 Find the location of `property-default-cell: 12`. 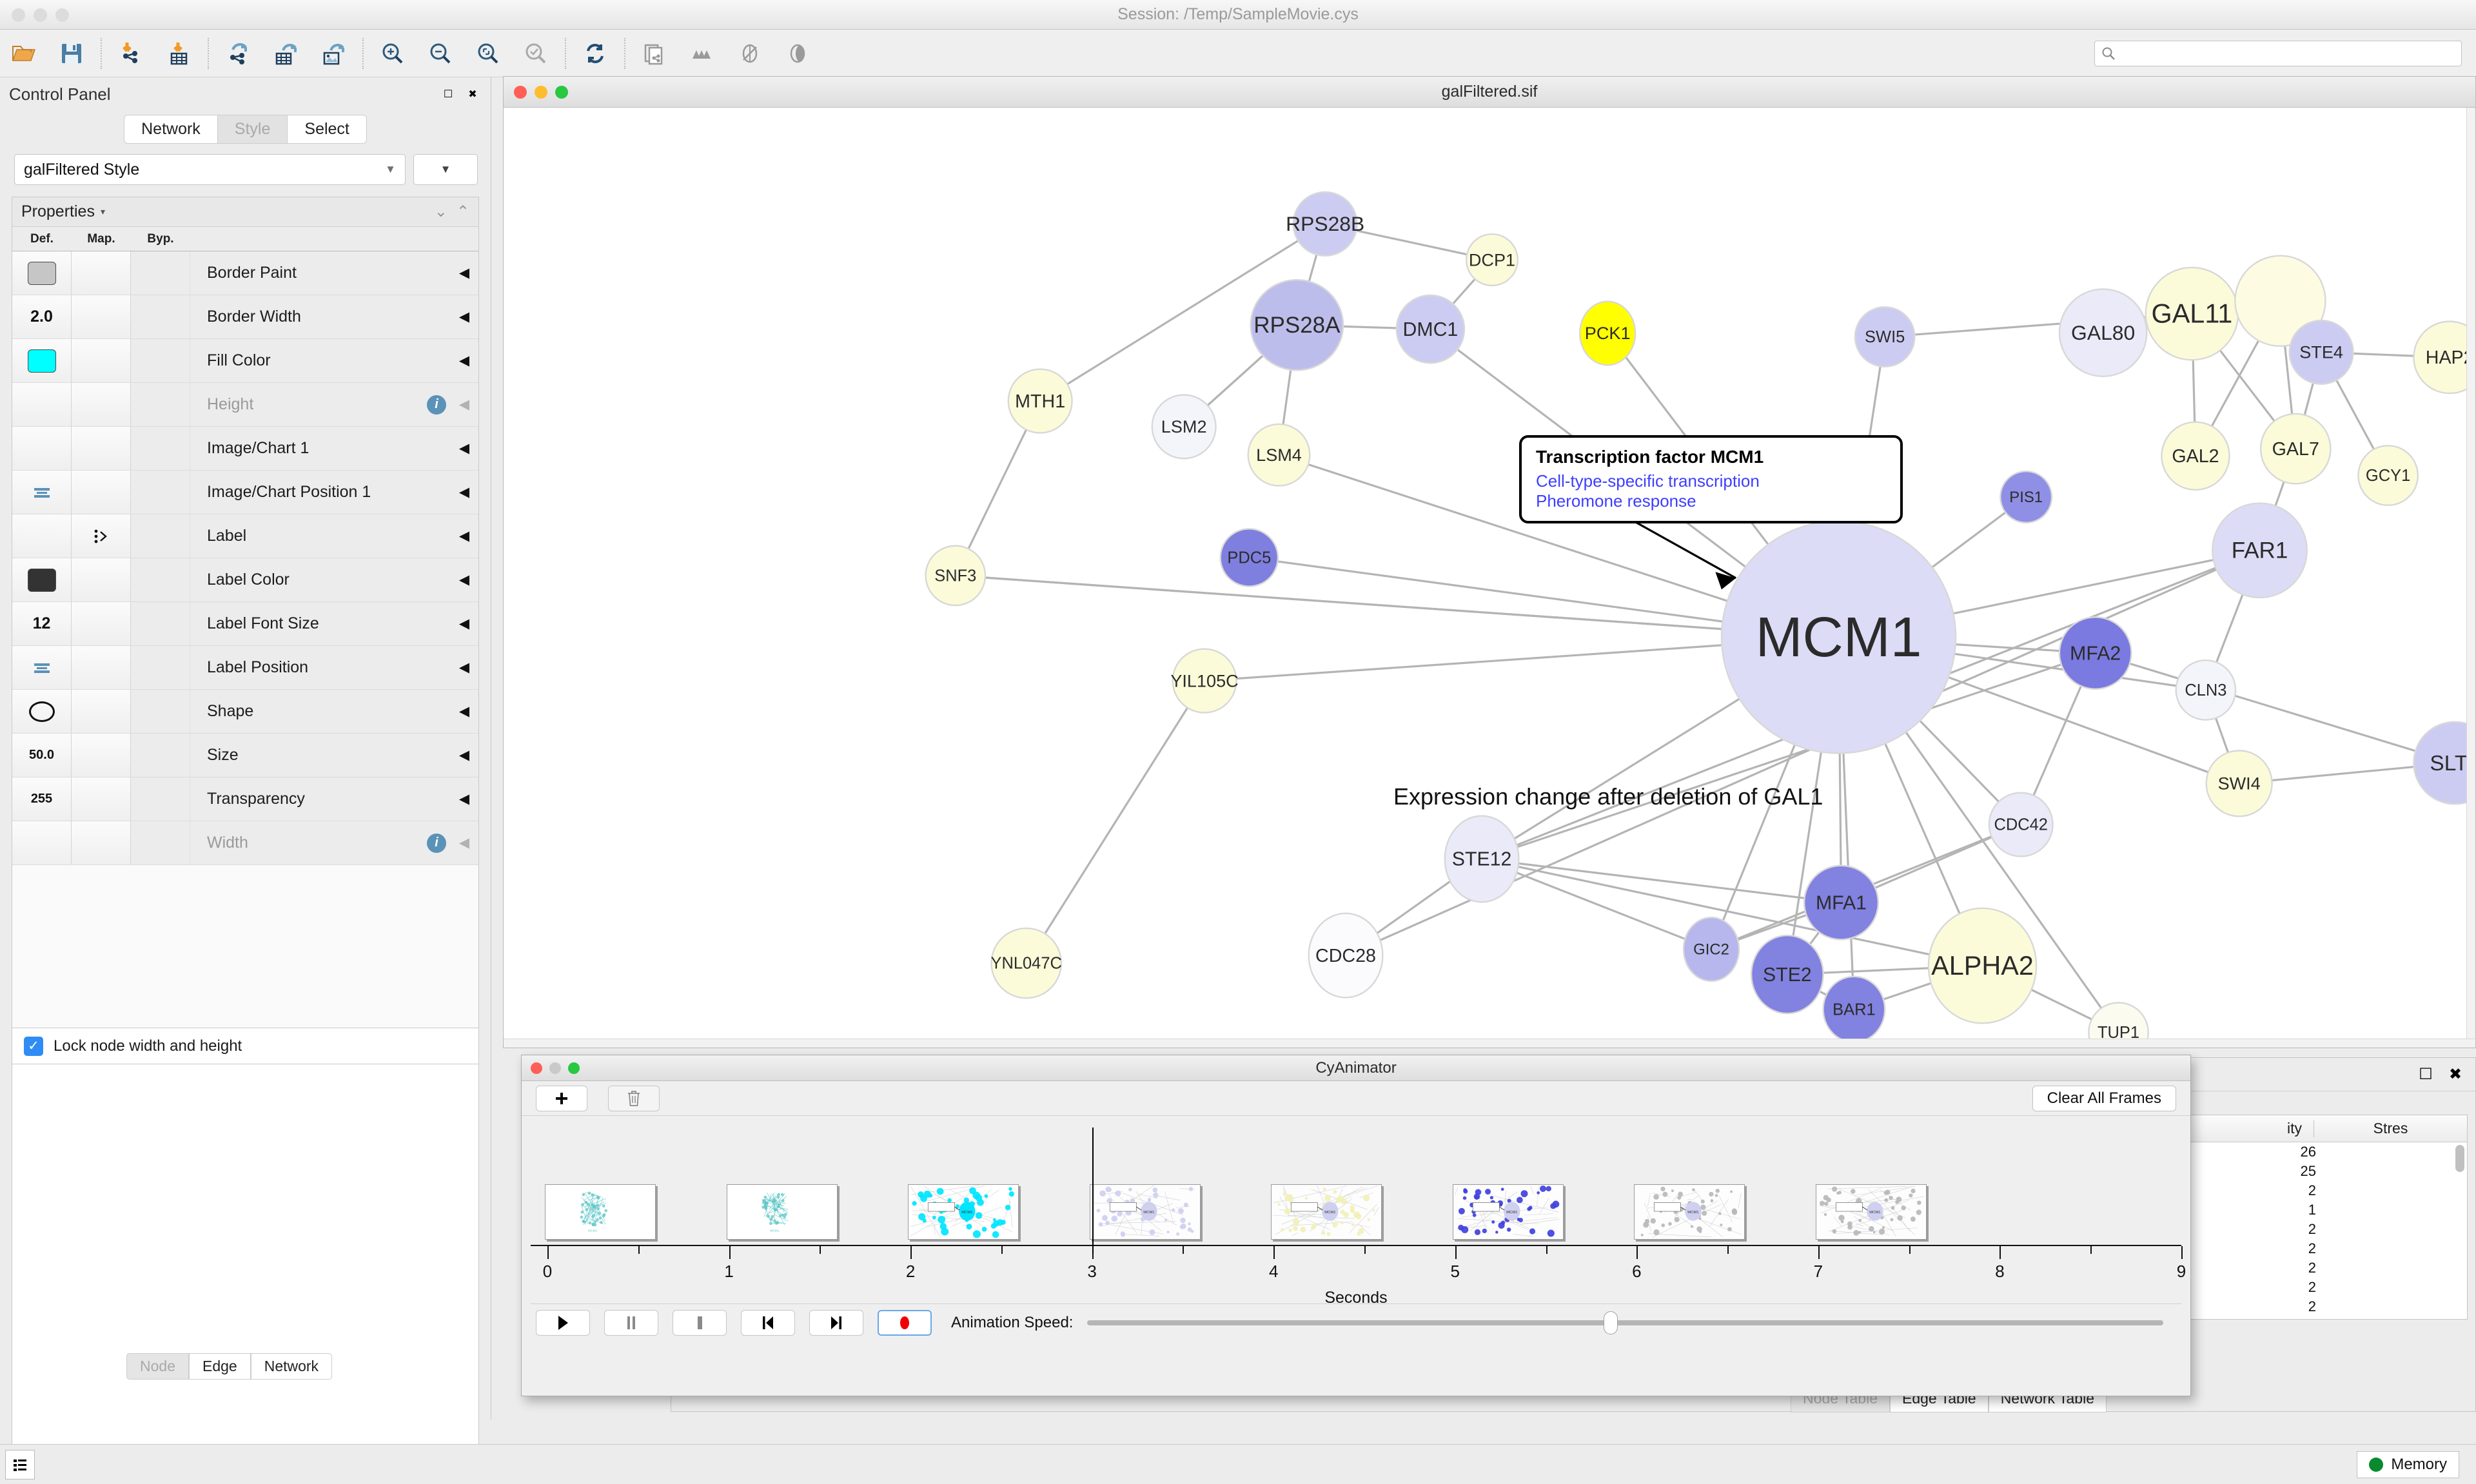

property-default-cell: 12 is located at coordinates (42, 623).